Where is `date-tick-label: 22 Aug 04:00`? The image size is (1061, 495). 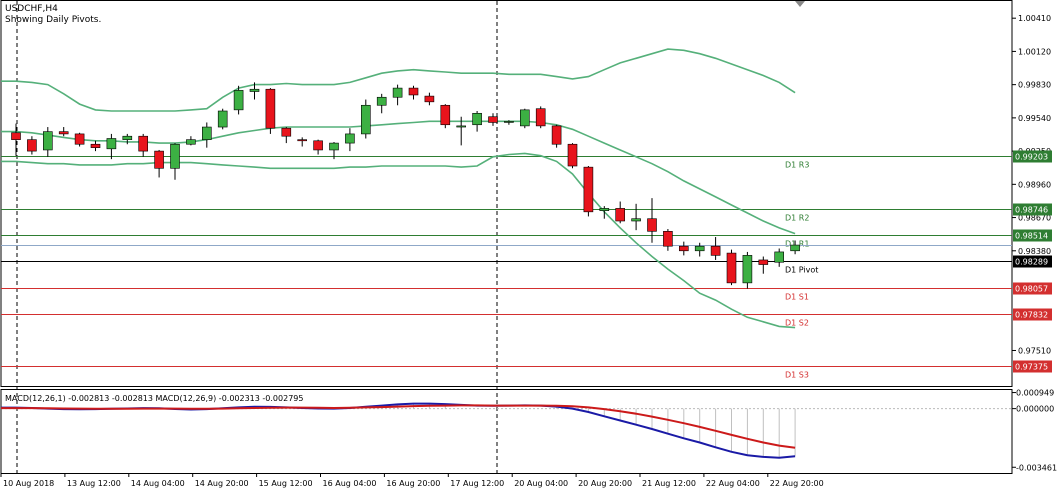
date-tick-label: 22 Aug 04:00 is located at coordinates (733, 483).